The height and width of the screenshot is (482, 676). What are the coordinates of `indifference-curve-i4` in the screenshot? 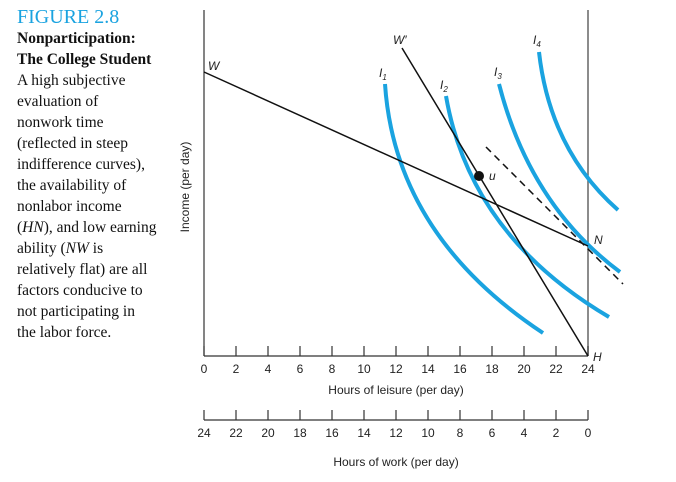 It's located at (578, 131).